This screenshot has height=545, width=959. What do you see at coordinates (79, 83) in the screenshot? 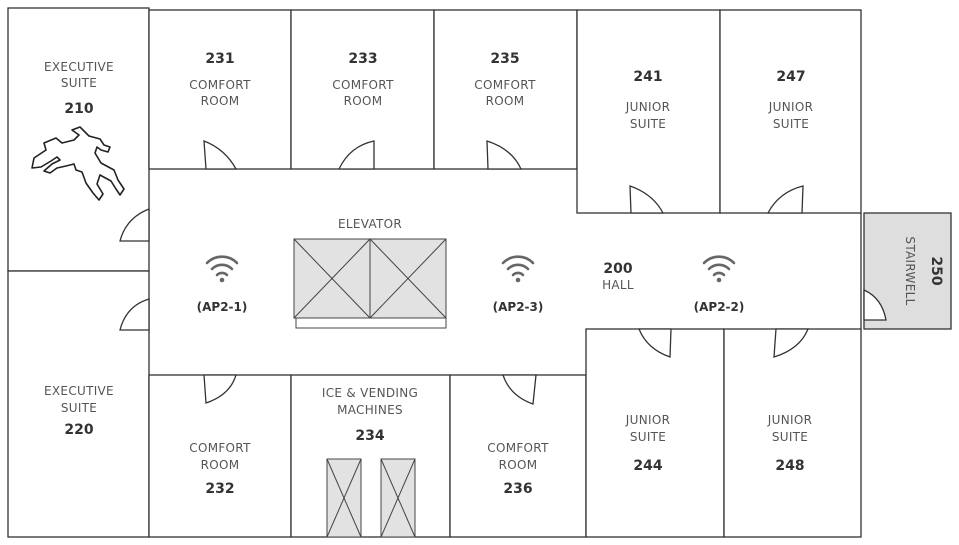
I see `room-210-type-2: SUITE` at bounding box center [79, 83].